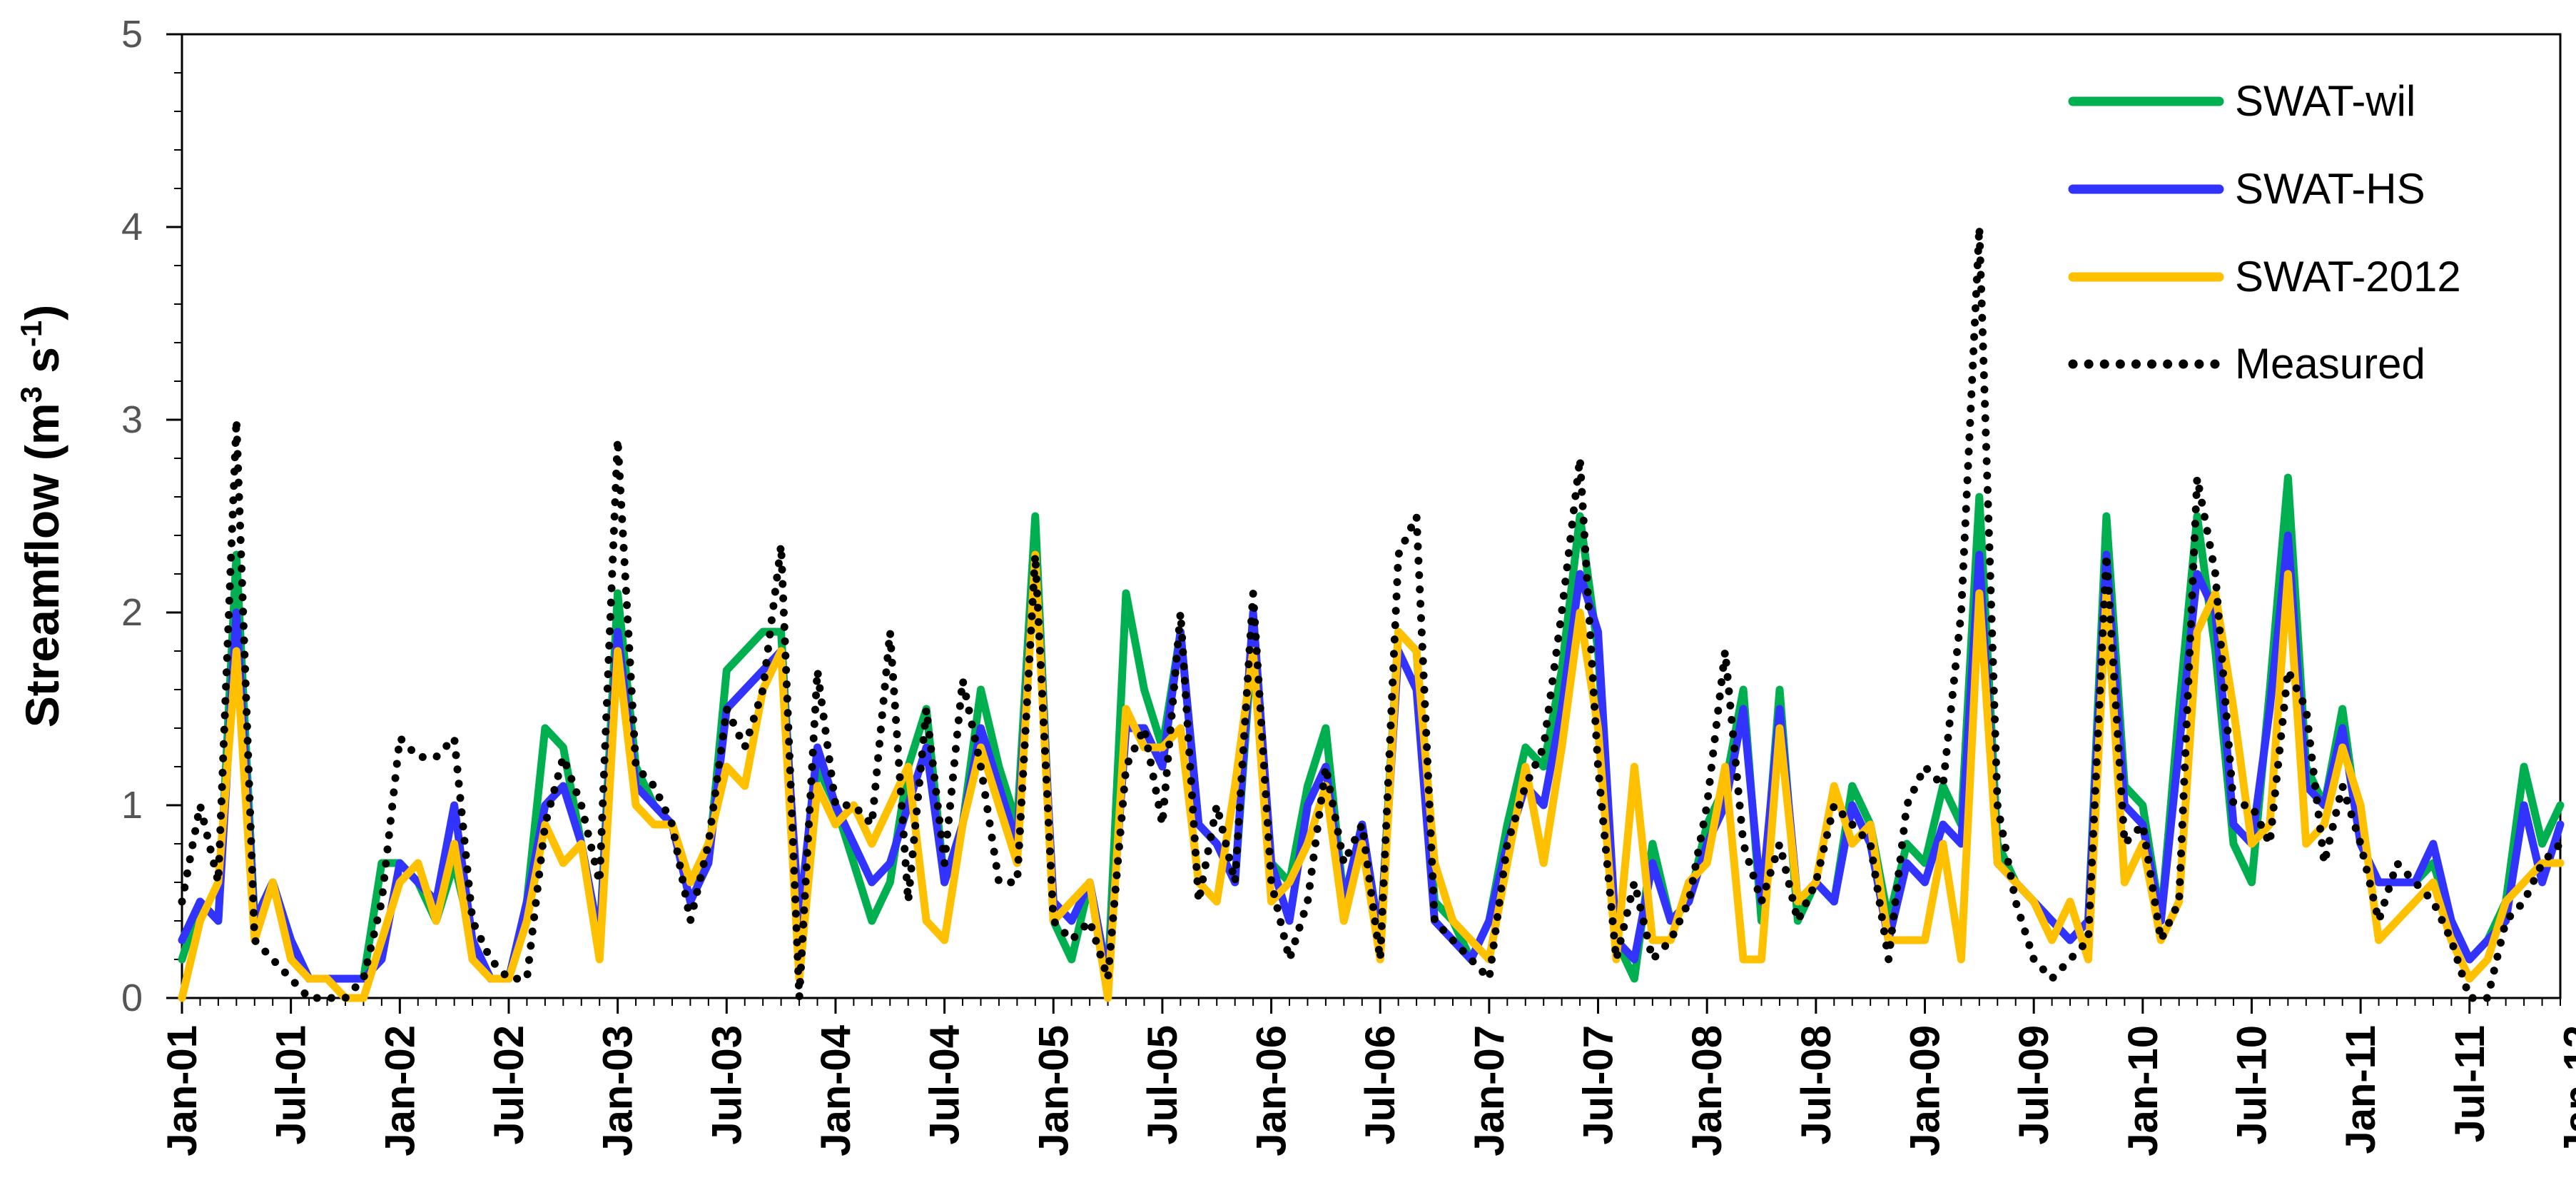 This screenshot has height=1195, width=2576. Describe the element at coordinates (1163, 1085) in the screenshot. I see `x-tick-label: Jul-05` at that location.